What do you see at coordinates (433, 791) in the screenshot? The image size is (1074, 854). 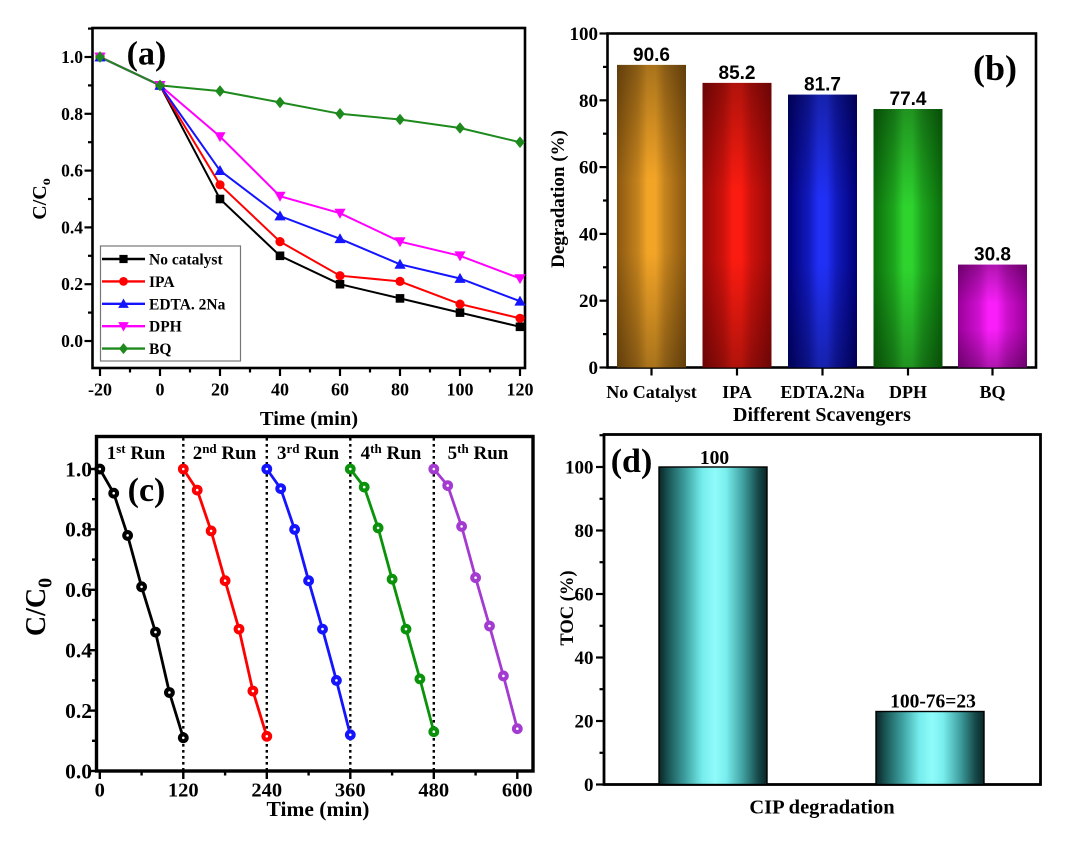 I see `svg-text: 480` at bounding box center [433, 791].